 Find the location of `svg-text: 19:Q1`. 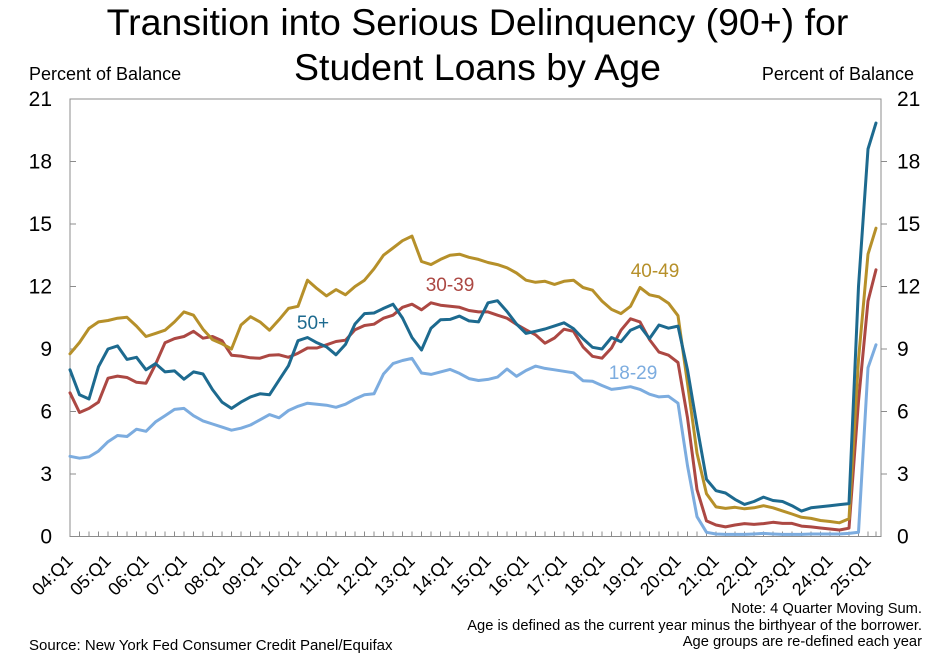

svg-text: 19:Q1 is located at coordinates (622, 575).